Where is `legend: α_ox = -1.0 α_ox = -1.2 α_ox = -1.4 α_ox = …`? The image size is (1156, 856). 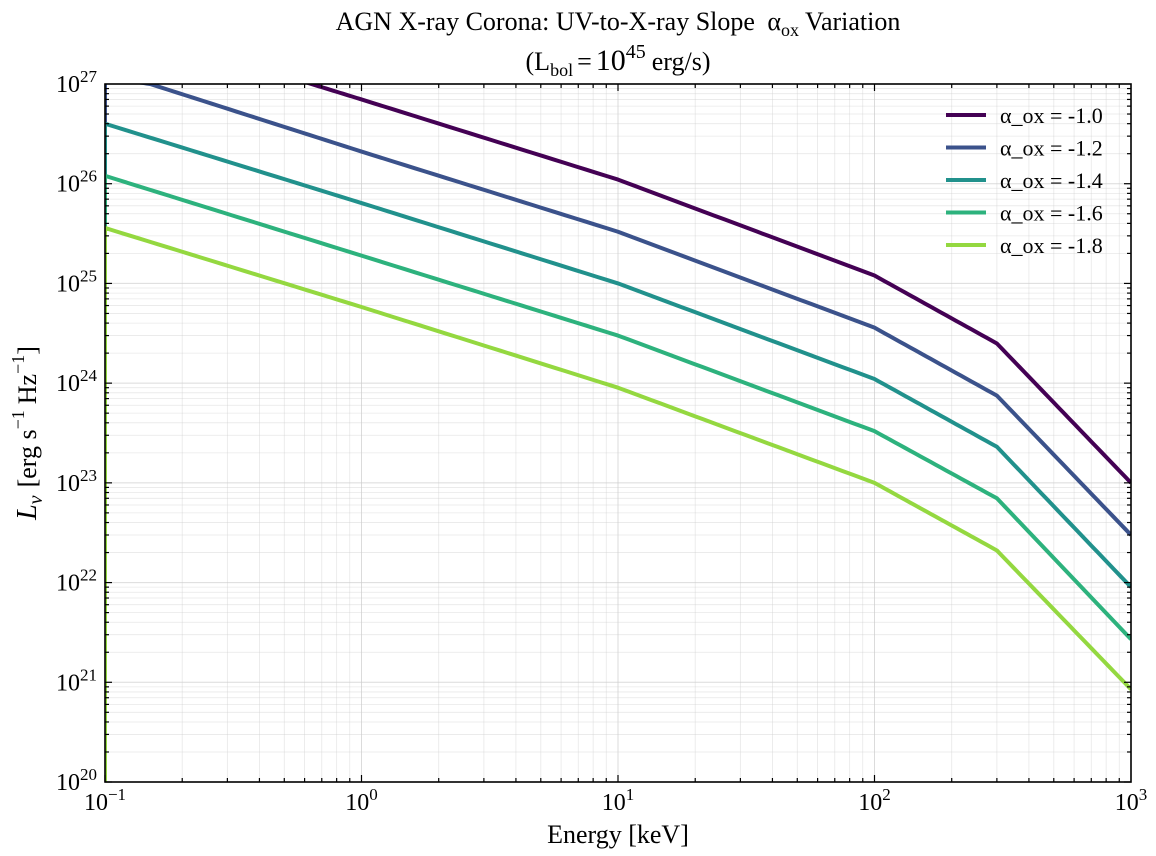 legend: α_ox = -1.0 α_ox = -1.2 α_ox = -1.4 α_ox = … is located at coordinates (1024, 180).